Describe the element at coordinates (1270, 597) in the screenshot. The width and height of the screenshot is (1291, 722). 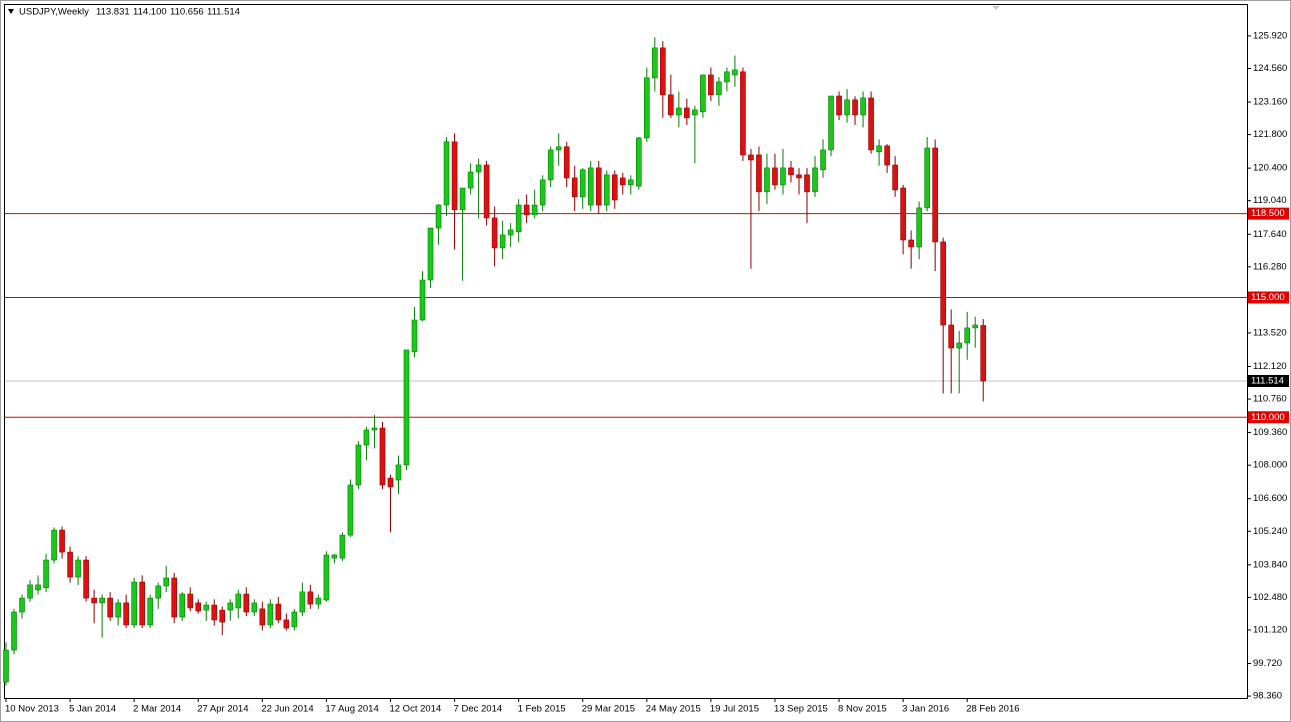
I see `y-tick-label: 102.480` at that location.